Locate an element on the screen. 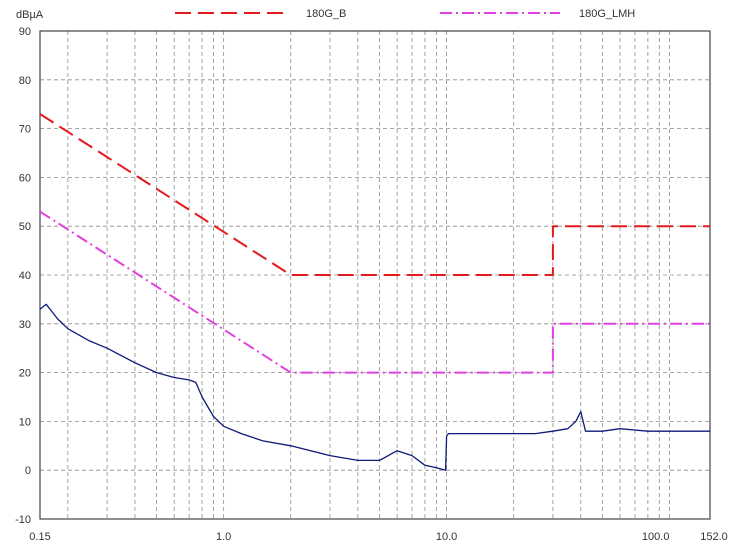  x-tick-label: 1.0 is located at coordinates (223, 537).